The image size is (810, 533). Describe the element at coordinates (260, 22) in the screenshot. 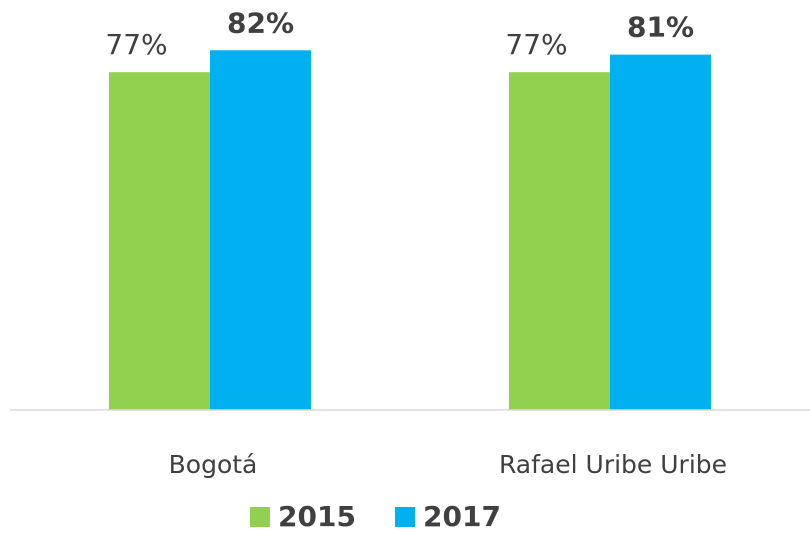

I see `value-label: 82%` at that location.